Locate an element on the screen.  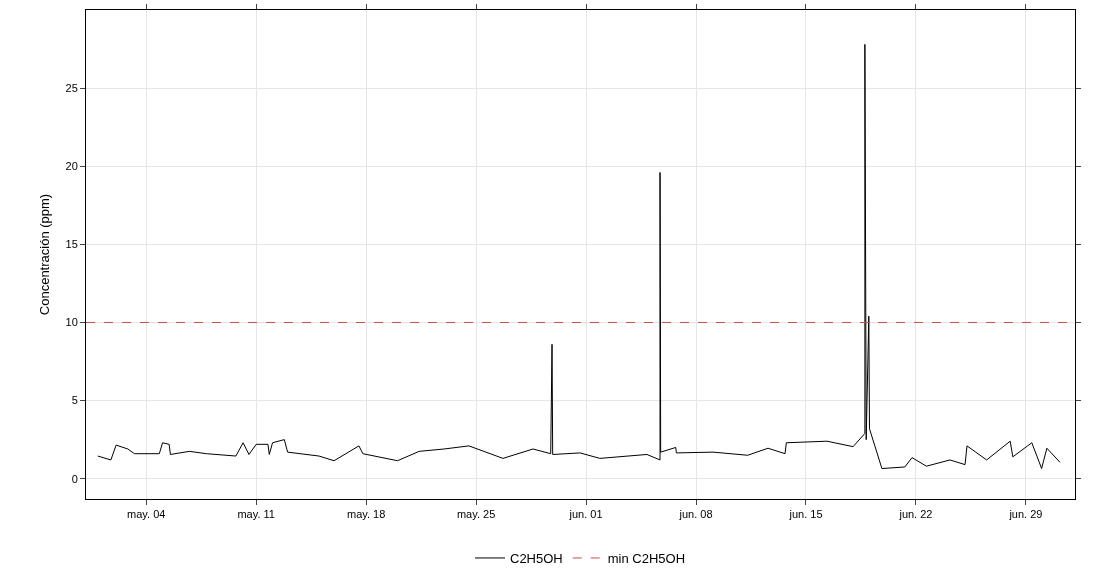
x-tick-label: jun. 29 is located at coordinates (1025, 514).